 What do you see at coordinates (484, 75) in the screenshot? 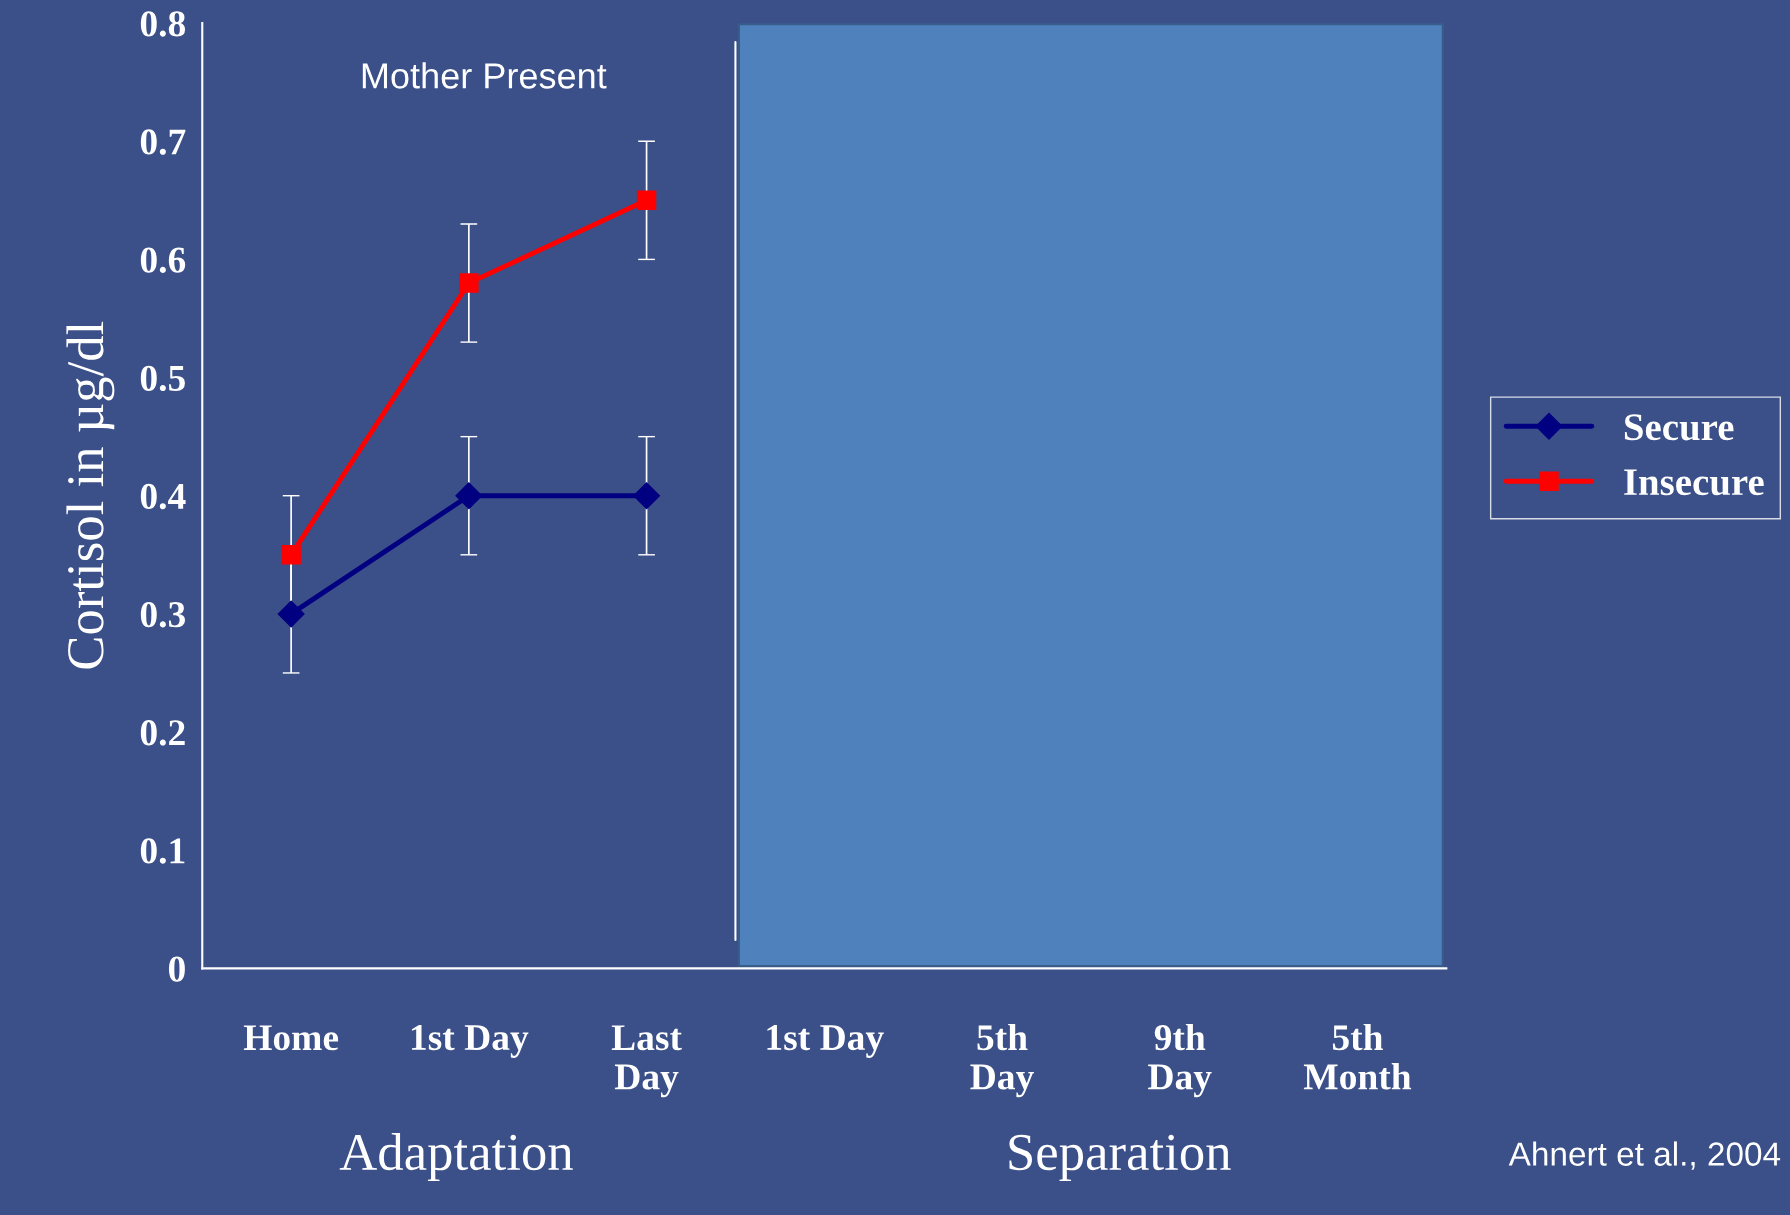
I see `annotation: Mother Present` at bounding box center [484, 75].